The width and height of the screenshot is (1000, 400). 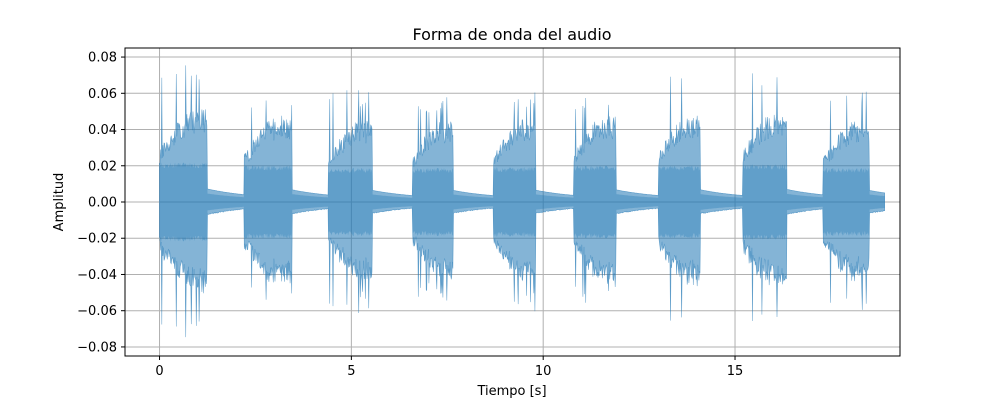 I want to click on waveform-core, so click(x=522, y=202).